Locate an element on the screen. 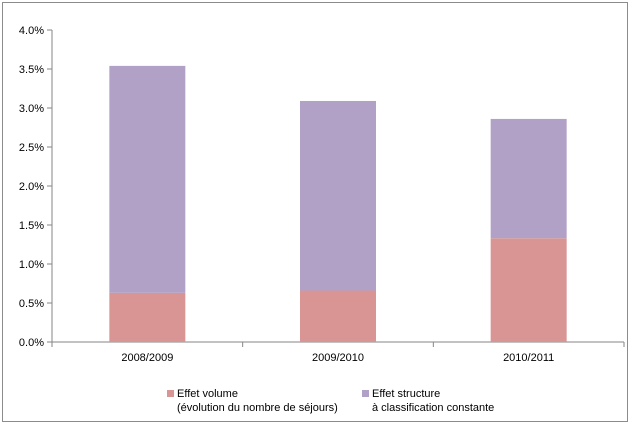  x-tick-label: 2010/2011 is located at coordinates (528, 358).